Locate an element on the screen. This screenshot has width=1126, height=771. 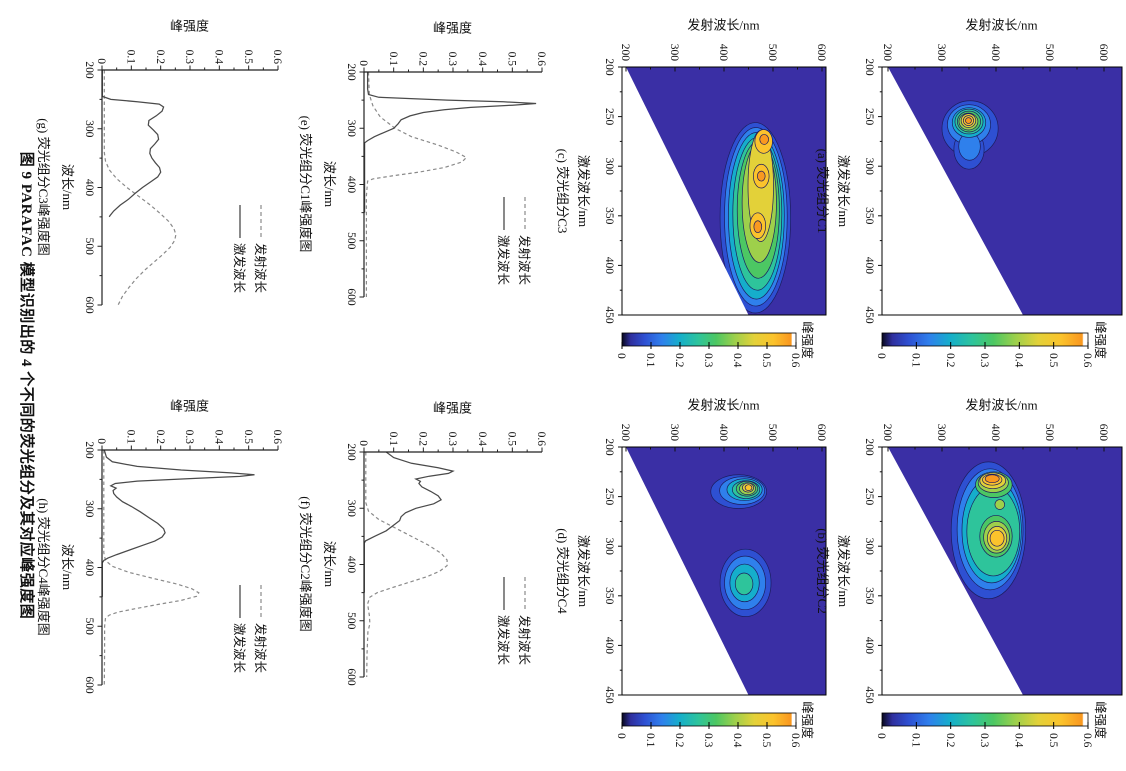
legend-row-emission: 发射波长 is located at coordinates (525, 632).